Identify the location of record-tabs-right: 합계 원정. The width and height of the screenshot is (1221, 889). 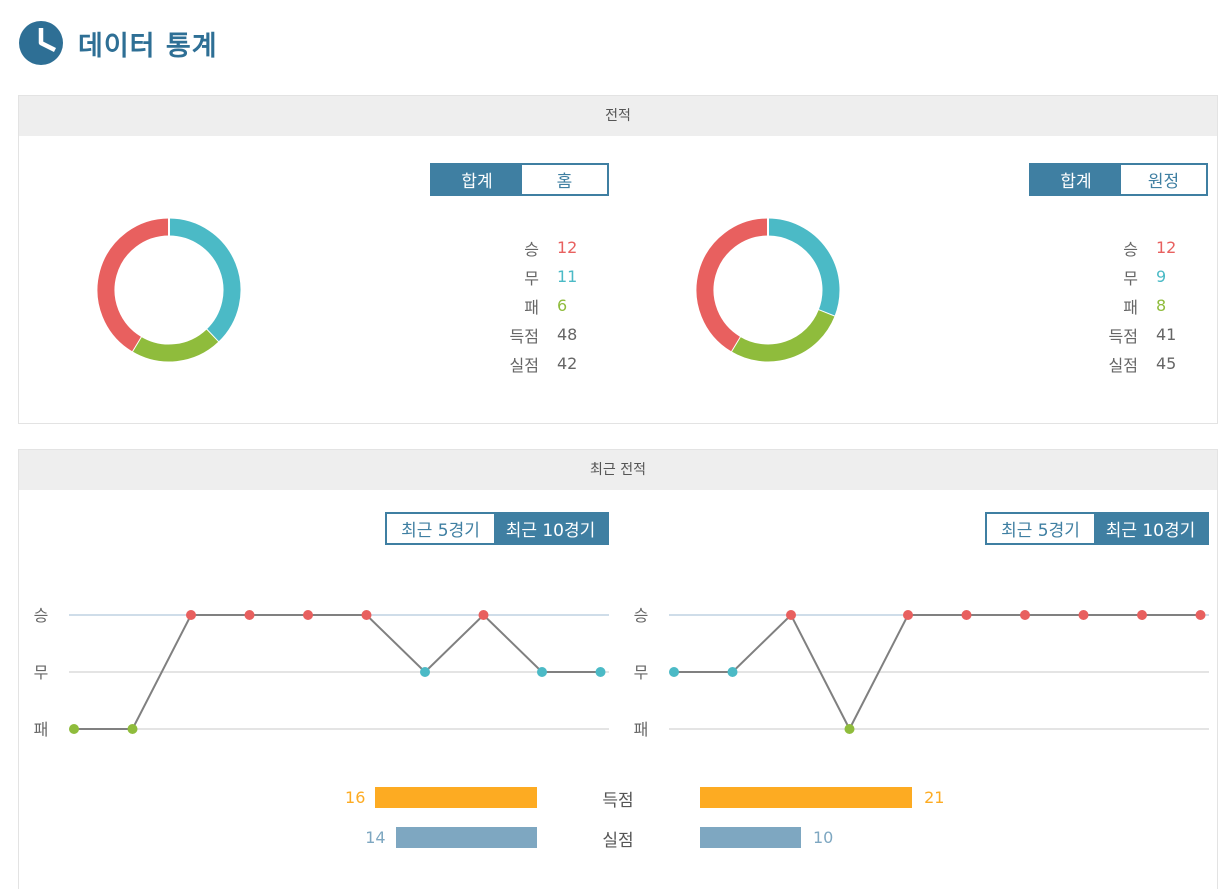
(1118, 179).